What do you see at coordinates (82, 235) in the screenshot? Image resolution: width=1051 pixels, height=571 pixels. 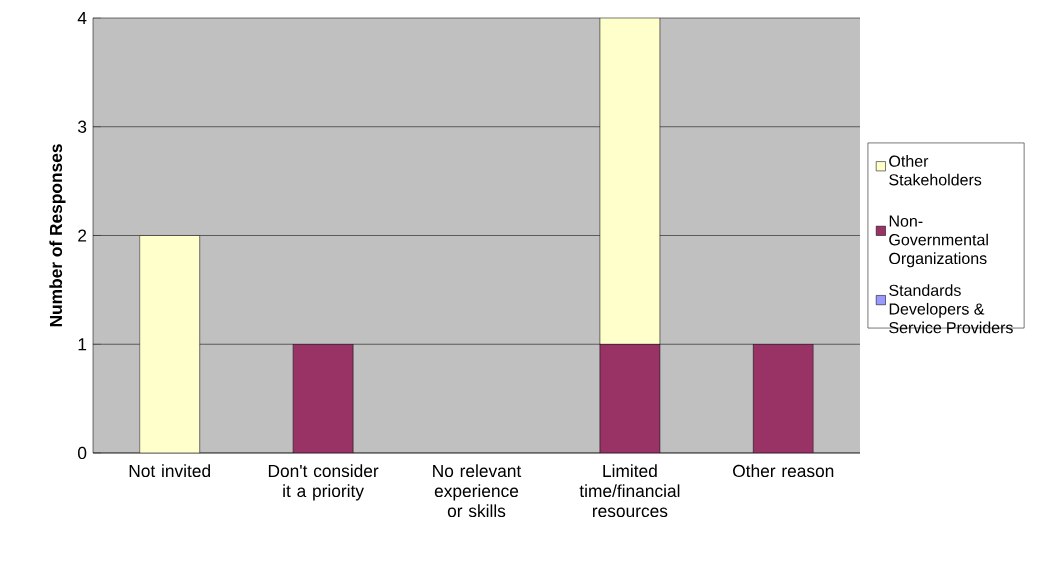 I see `y-tick-label: 2` at bounding box center [82, 235].